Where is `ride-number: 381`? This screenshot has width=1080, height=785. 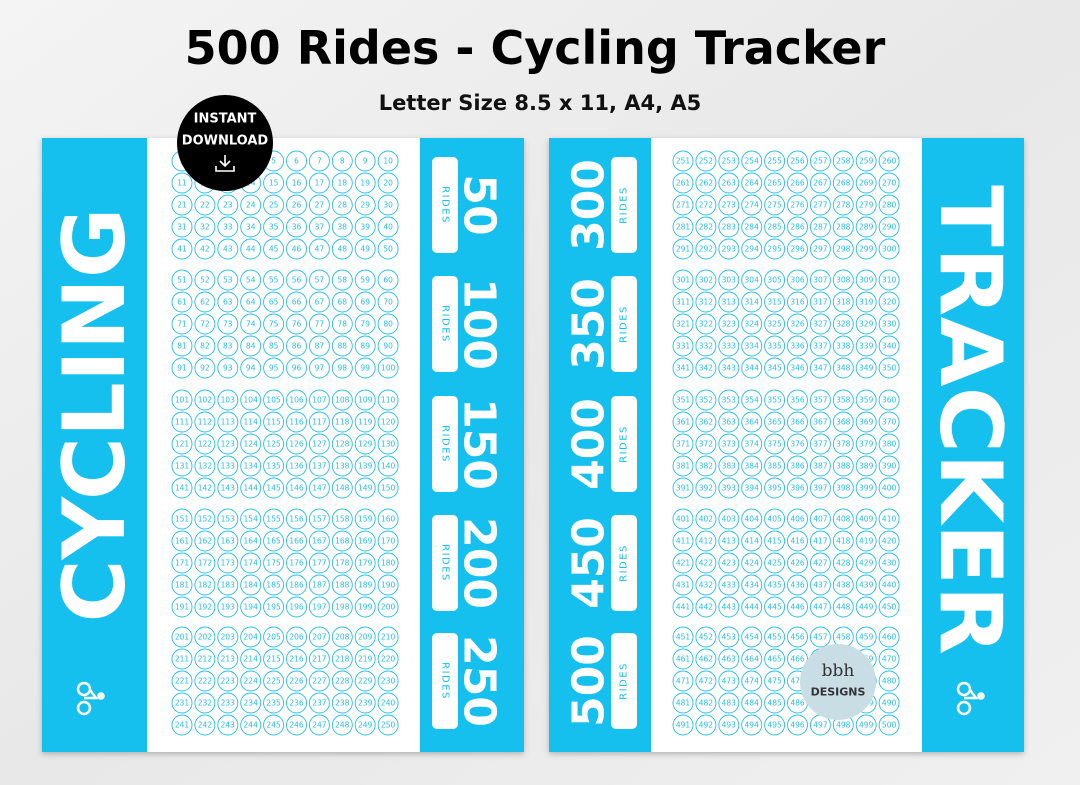 ride-number: 381 is located at coordinates (683, 466).